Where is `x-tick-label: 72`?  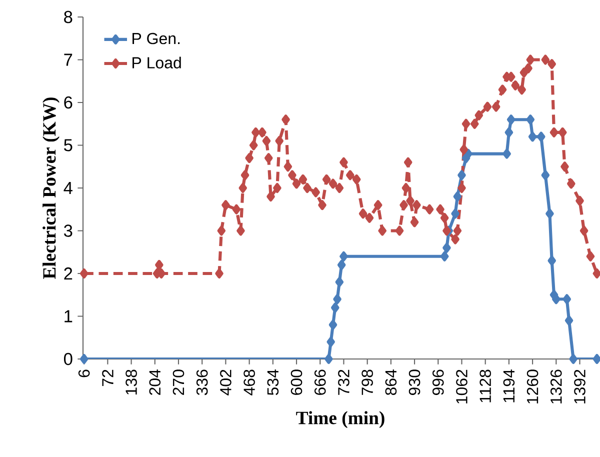 x-tick-label: 72 is located at coordinates (108, 378).